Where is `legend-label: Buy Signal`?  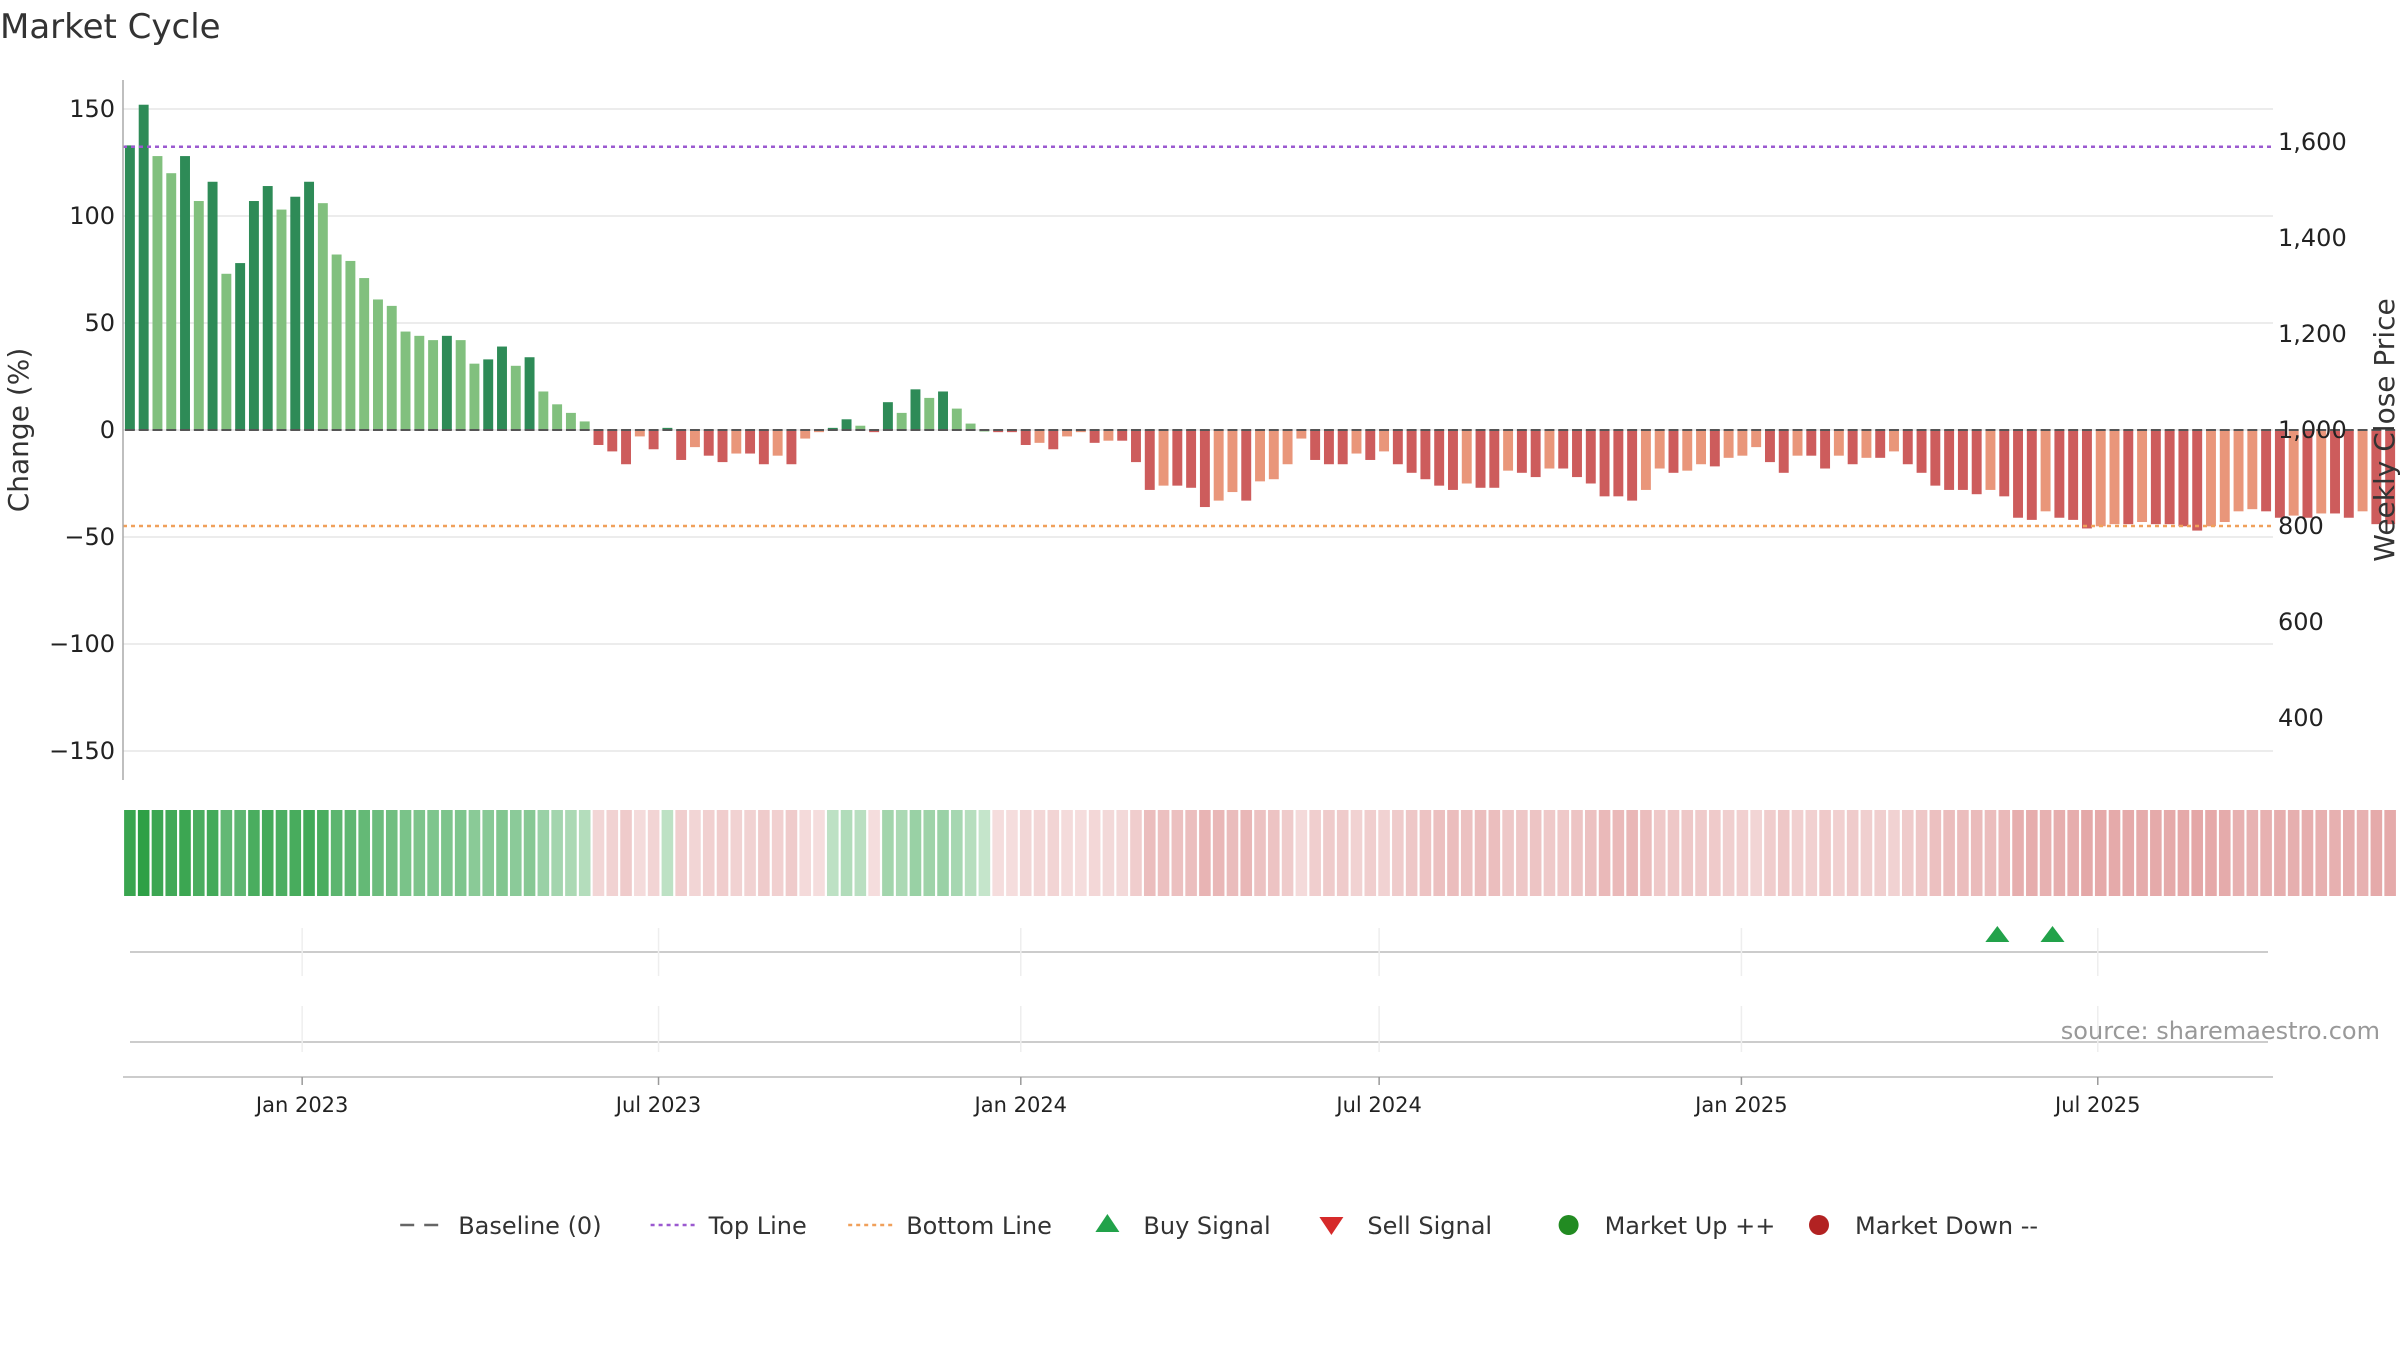
legend-label: Buy Signal is located at coordinates (1206, 1226).